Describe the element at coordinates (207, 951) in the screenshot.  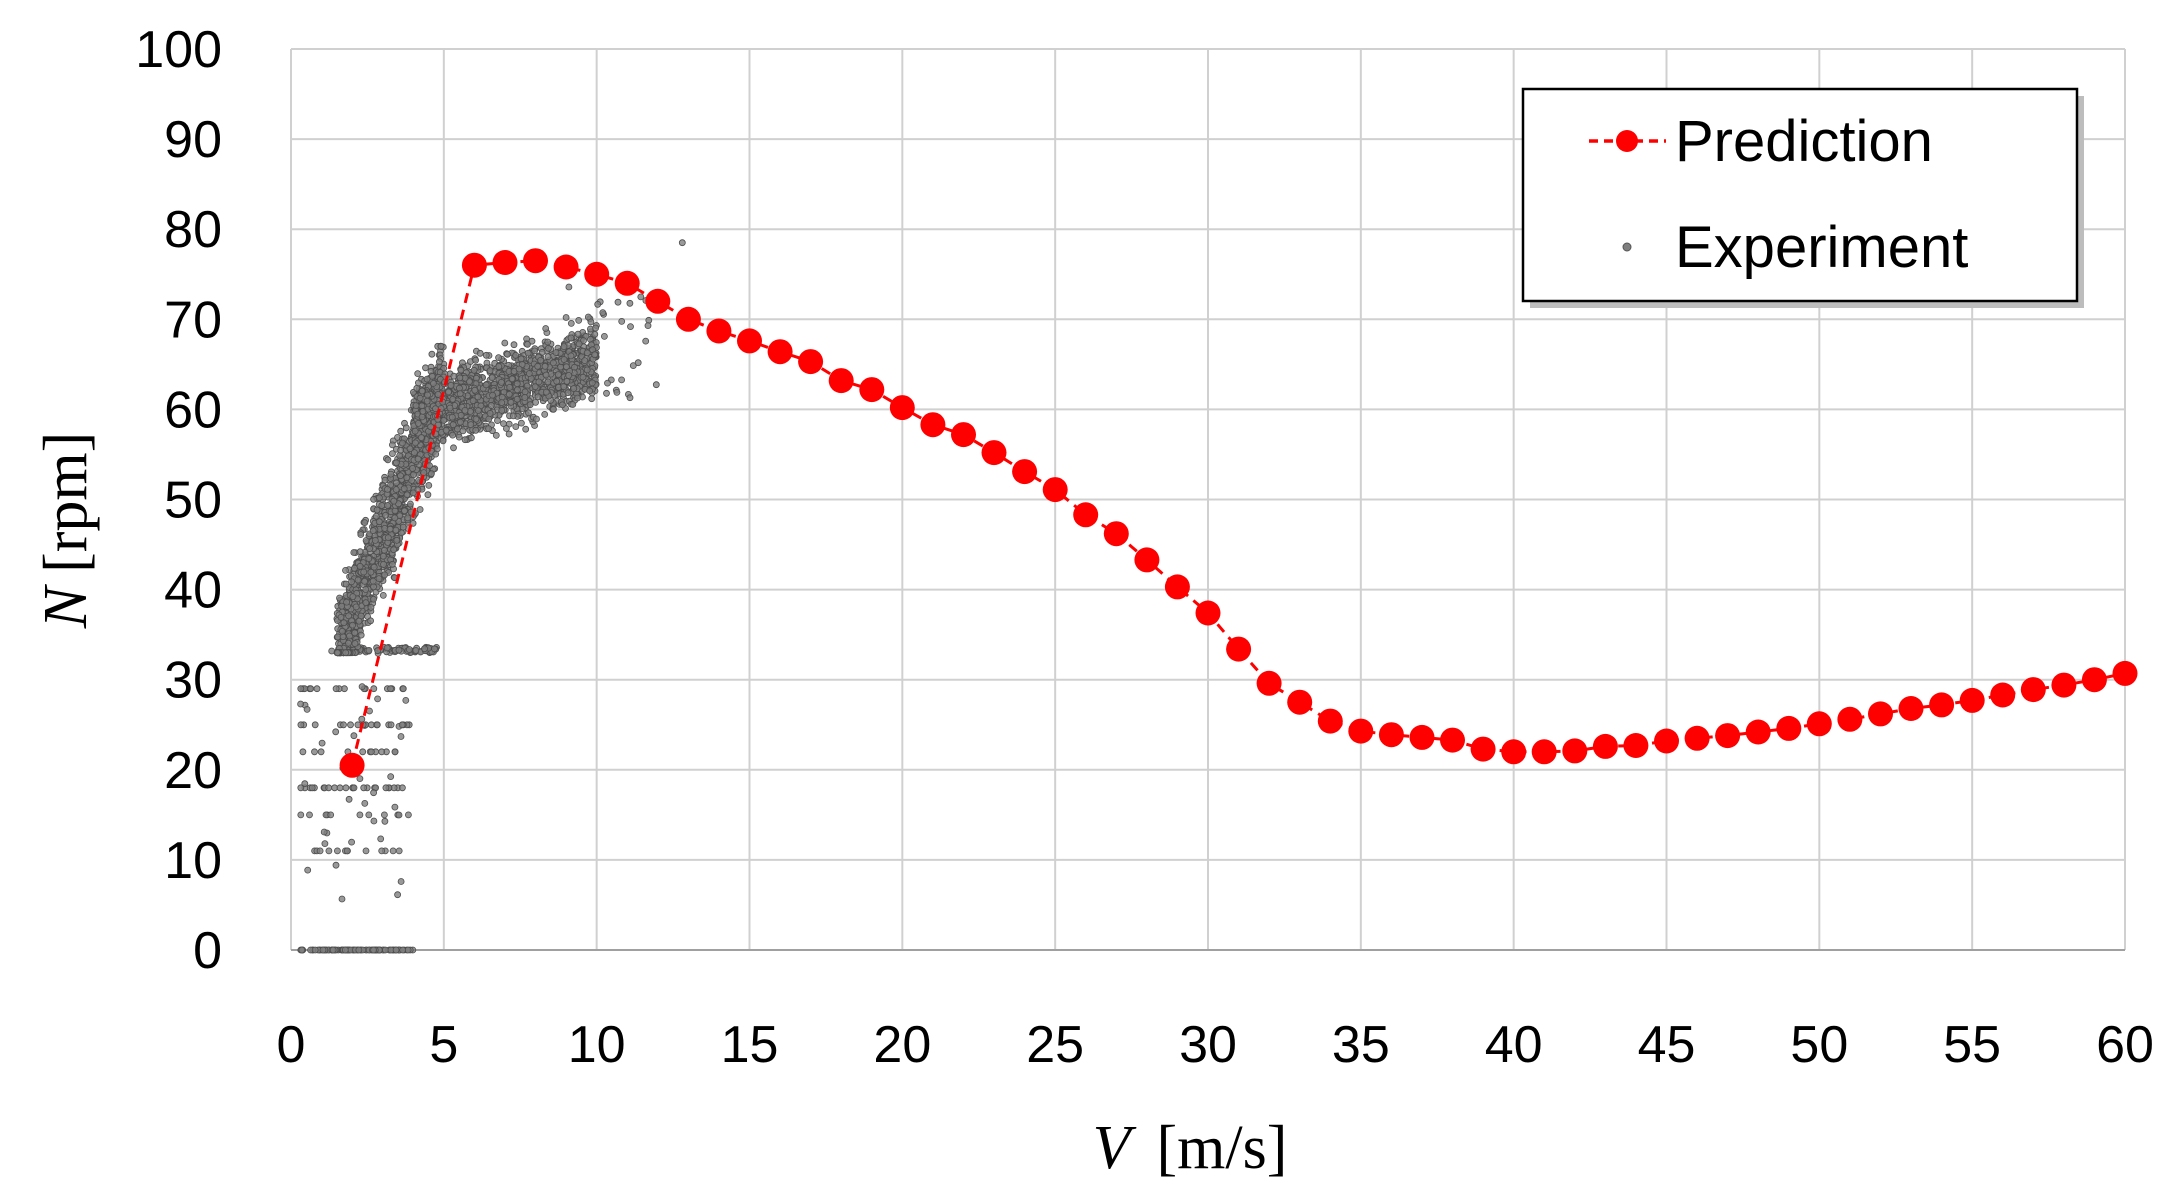
I see `y-tick-label-0: 0` at that location.